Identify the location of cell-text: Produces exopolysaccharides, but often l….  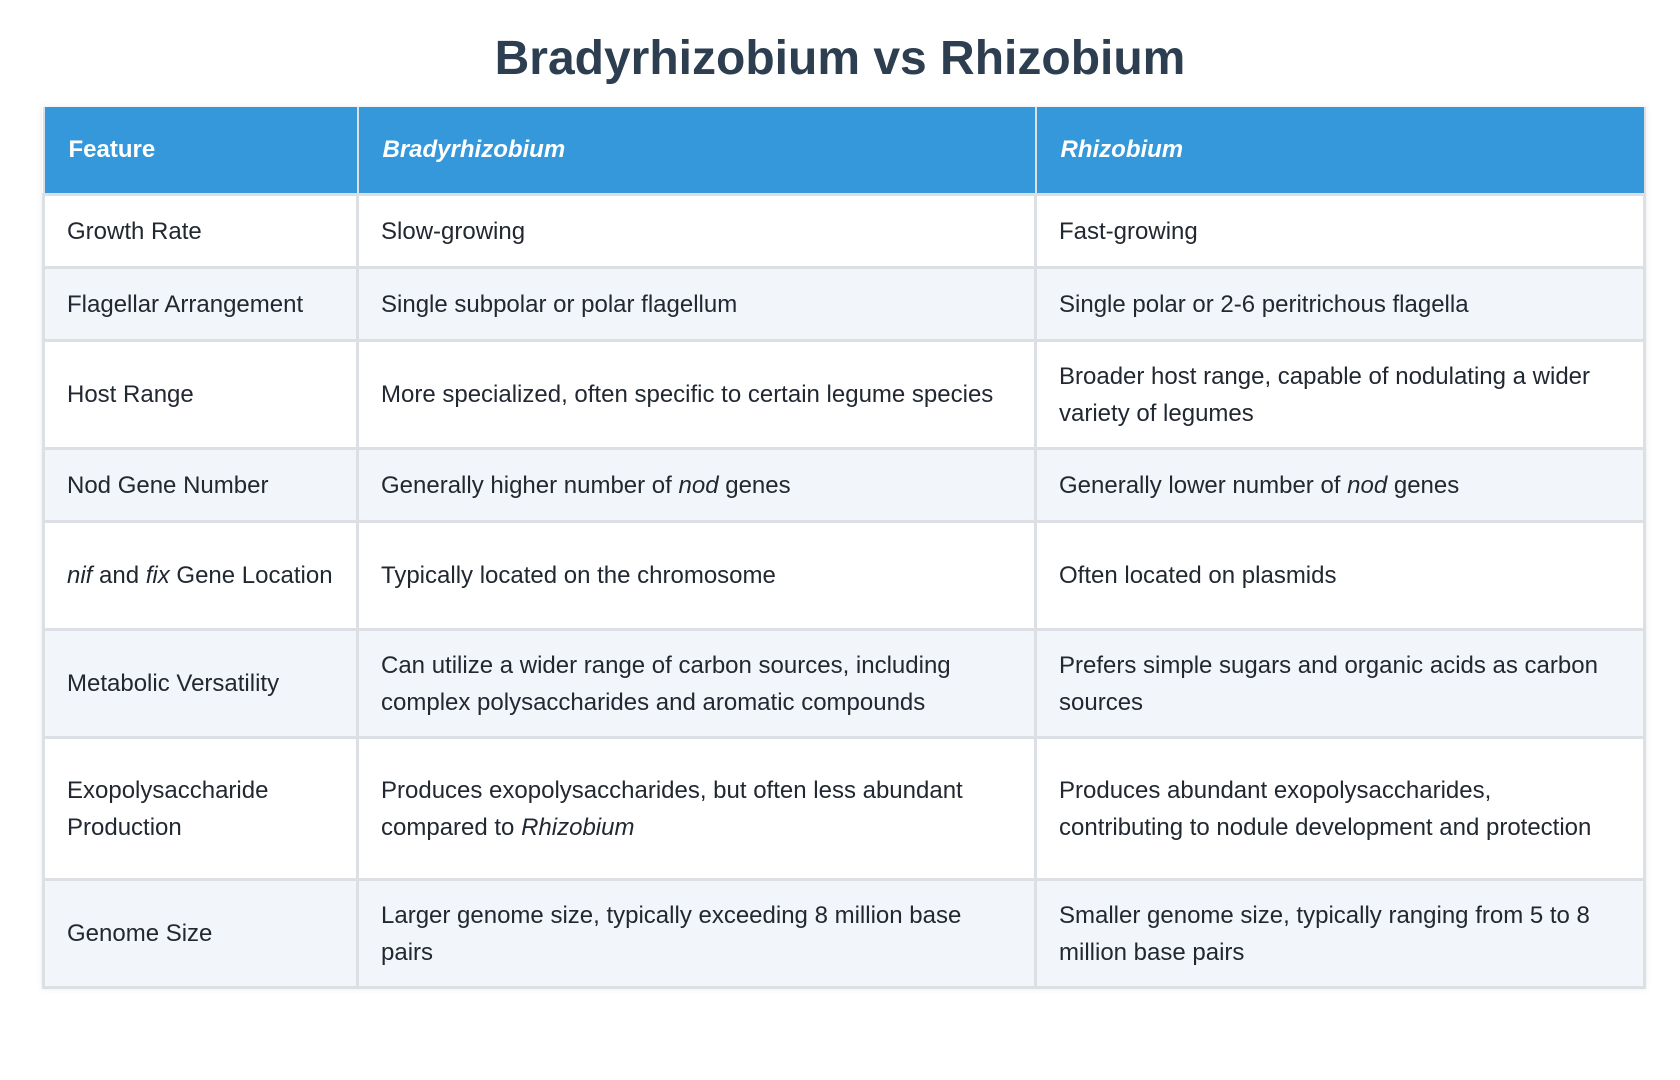
(672, 808).